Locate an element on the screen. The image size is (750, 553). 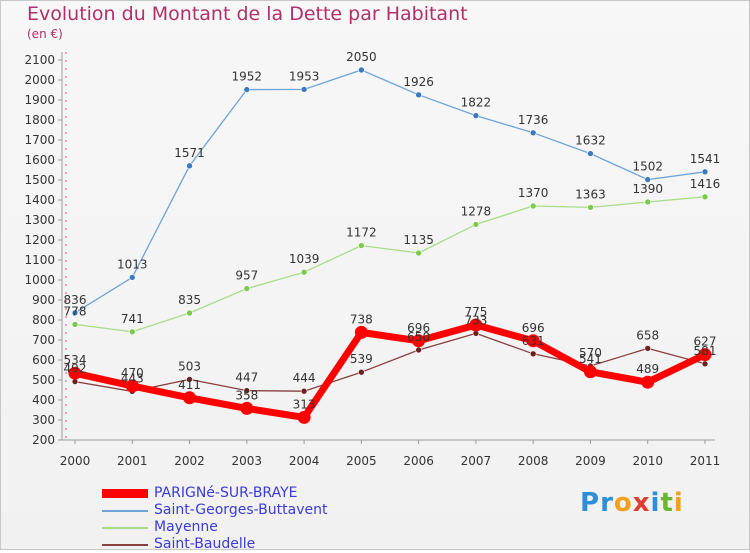
x-tick-label: 2001 is located at coordinates (132, 461).